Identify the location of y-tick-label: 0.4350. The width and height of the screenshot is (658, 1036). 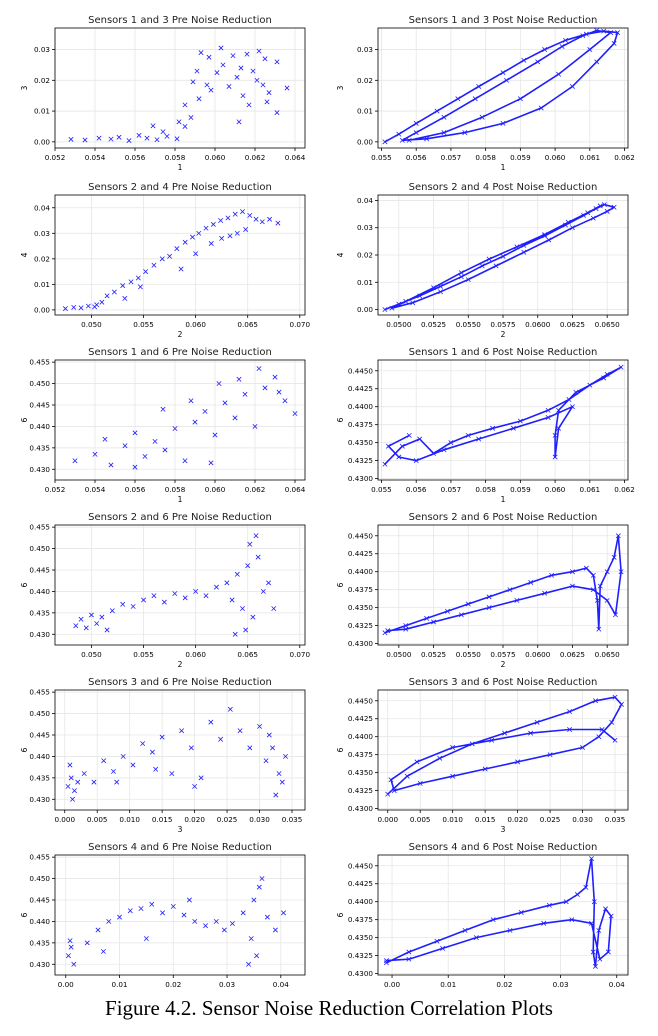
(361, 442).